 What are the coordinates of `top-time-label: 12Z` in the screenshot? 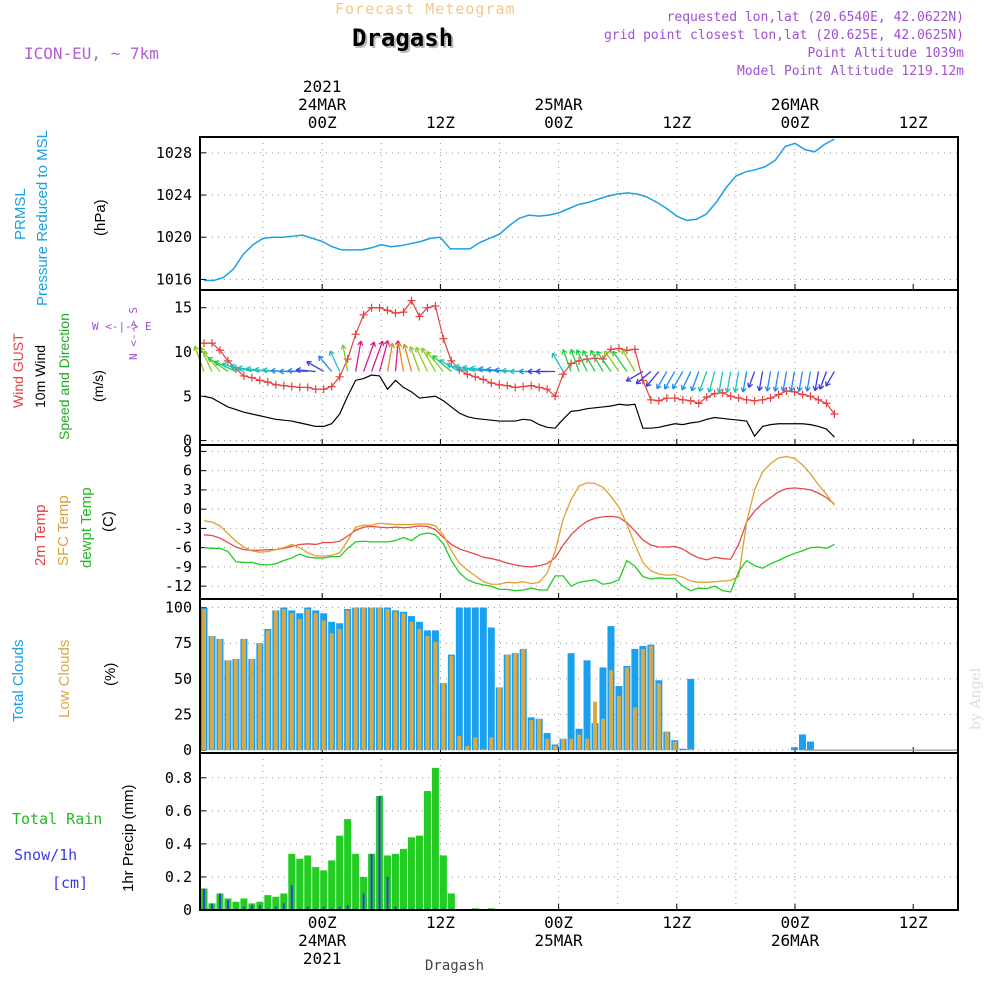 It's located at (440, 122).